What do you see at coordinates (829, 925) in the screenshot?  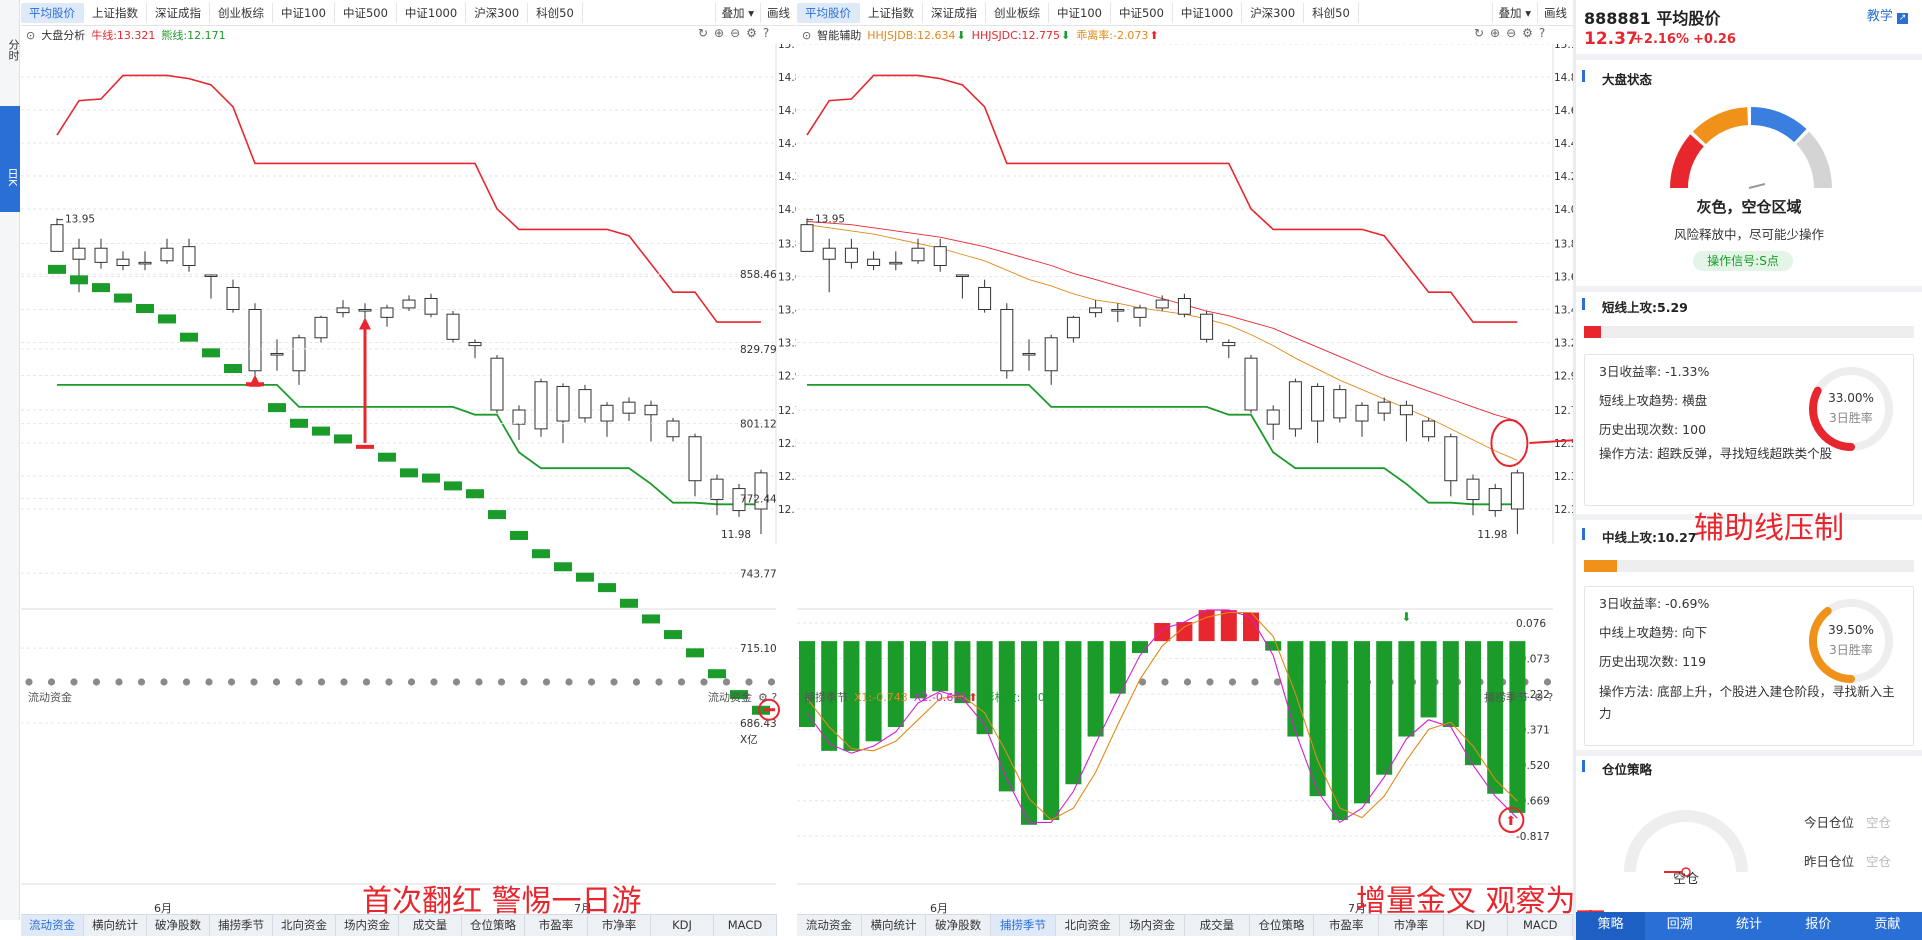 I see `right-indicator-tab: 流动资金` at bounding box center [829, 925].